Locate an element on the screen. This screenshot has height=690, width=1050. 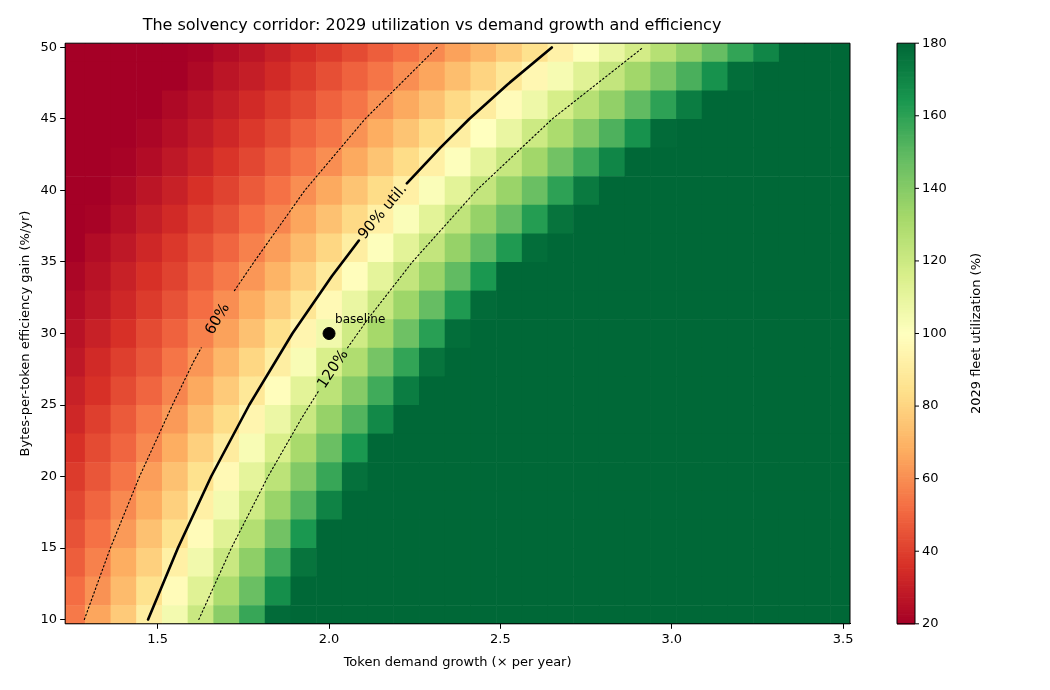
x-tick-label: 1.5 is located at coordinates (158, 638).